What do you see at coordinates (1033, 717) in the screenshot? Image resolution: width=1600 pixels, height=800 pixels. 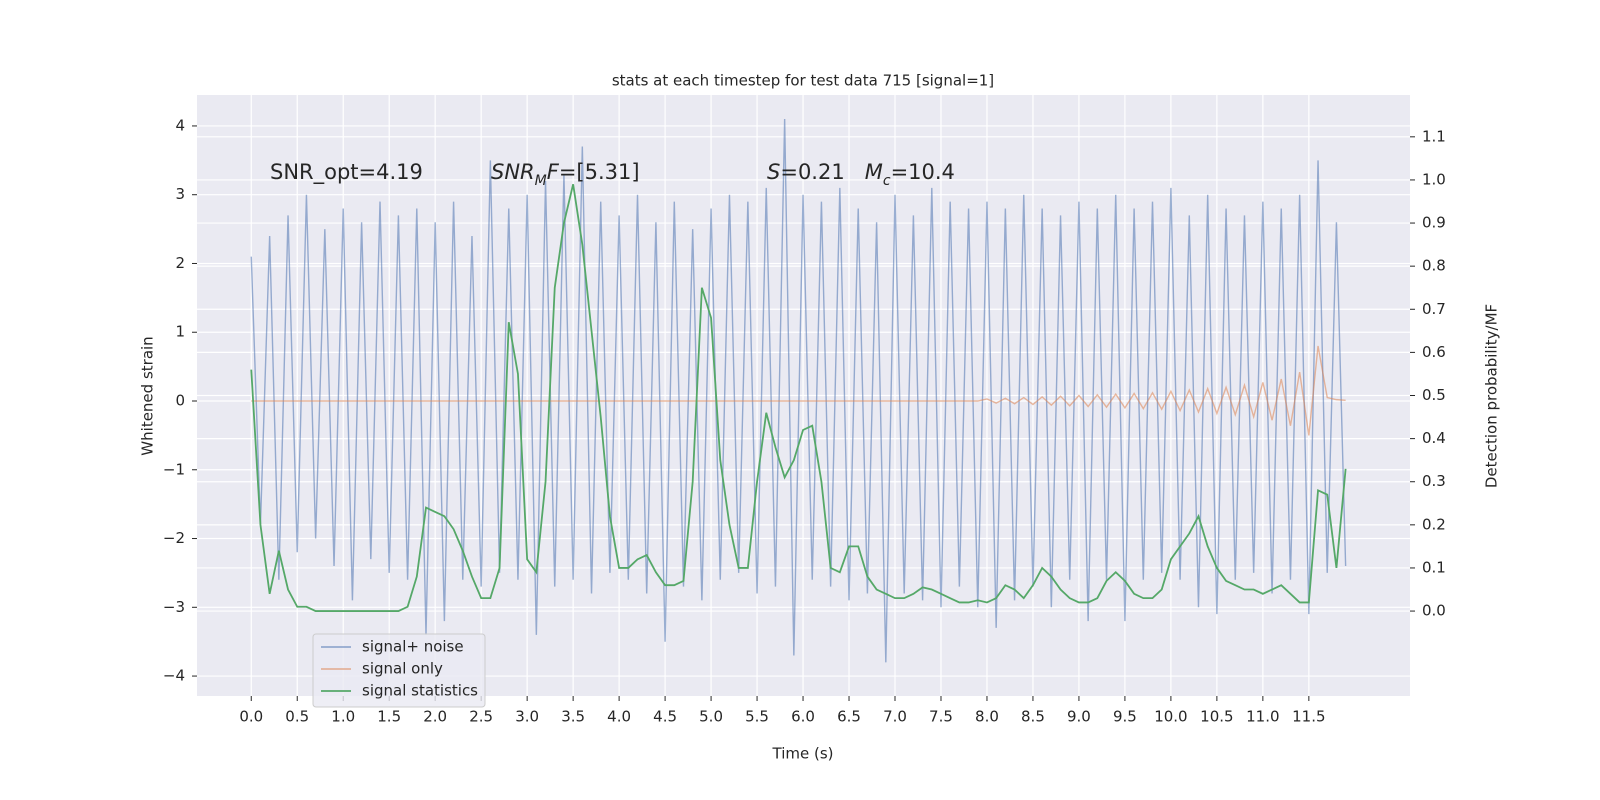 I see `x-tick-label: 8.5` at bounding box center [1033, 717].